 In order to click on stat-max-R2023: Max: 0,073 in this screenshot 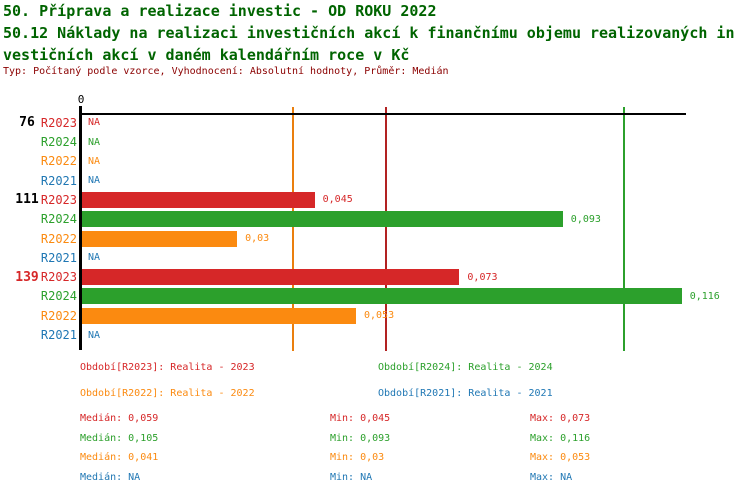, I will do `click(560, 418)`.